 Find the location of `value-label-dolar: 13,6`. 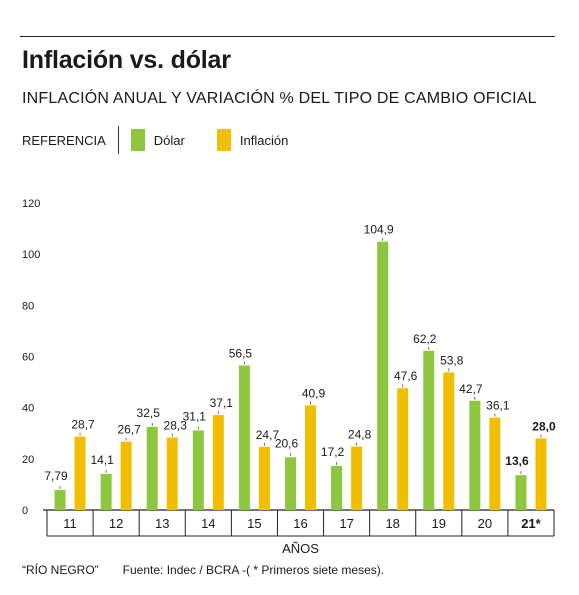

value-label-dolar: 13,6 is located at coordinates (517, 461).